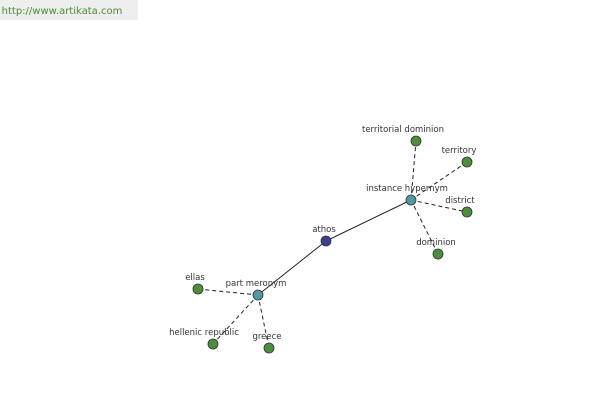  I want to click on url-text: http://www.artikata.com, so click(62, 11).